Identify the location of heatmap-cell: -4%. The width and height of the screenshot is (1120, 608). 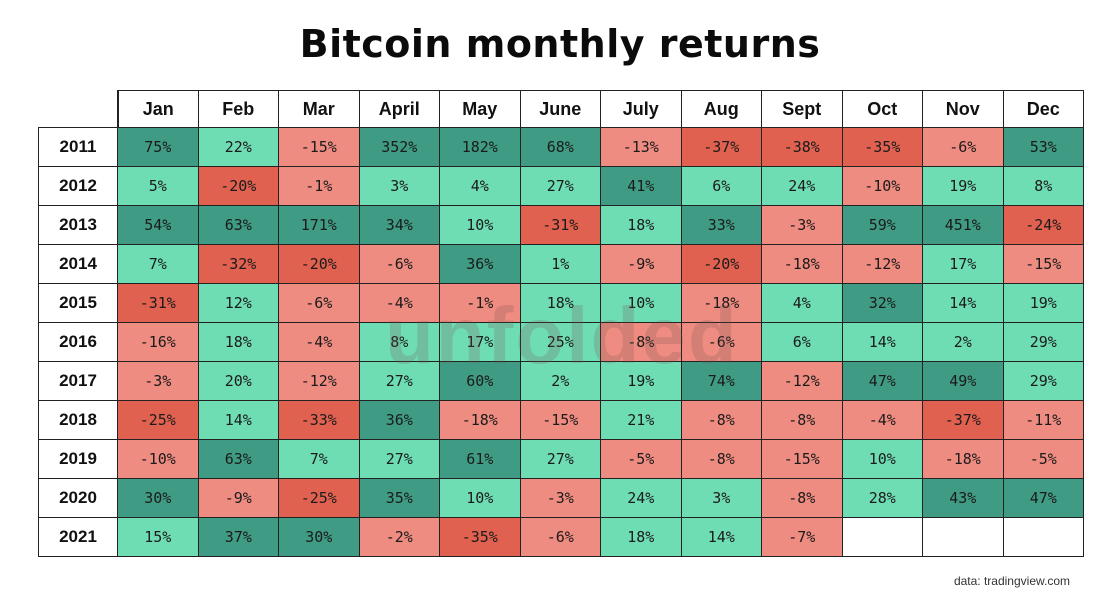
(319, 342).